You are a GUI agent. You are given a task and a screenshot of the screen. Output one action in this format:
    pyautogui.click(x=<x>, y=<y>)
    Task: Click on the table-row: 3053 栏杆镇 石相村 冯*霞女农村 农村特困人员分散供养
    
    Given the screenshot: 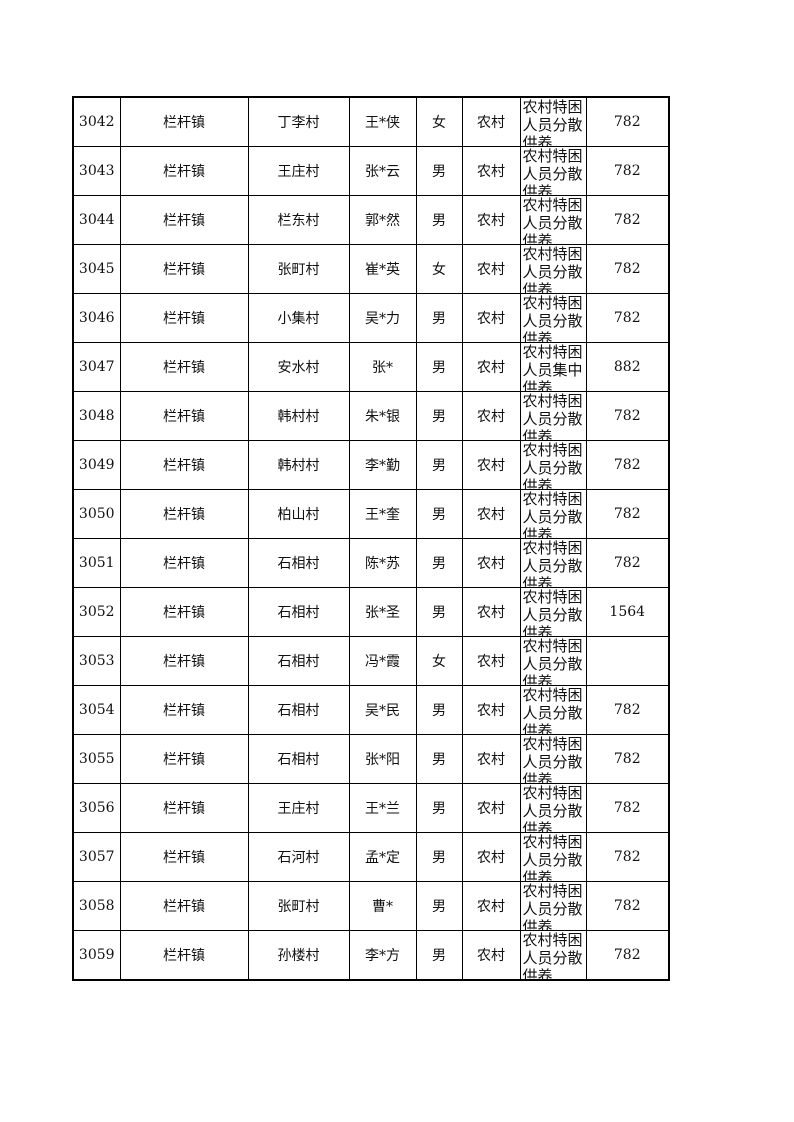 What is the action you would take?
    pyautogui.click(x=371, y=661)
    